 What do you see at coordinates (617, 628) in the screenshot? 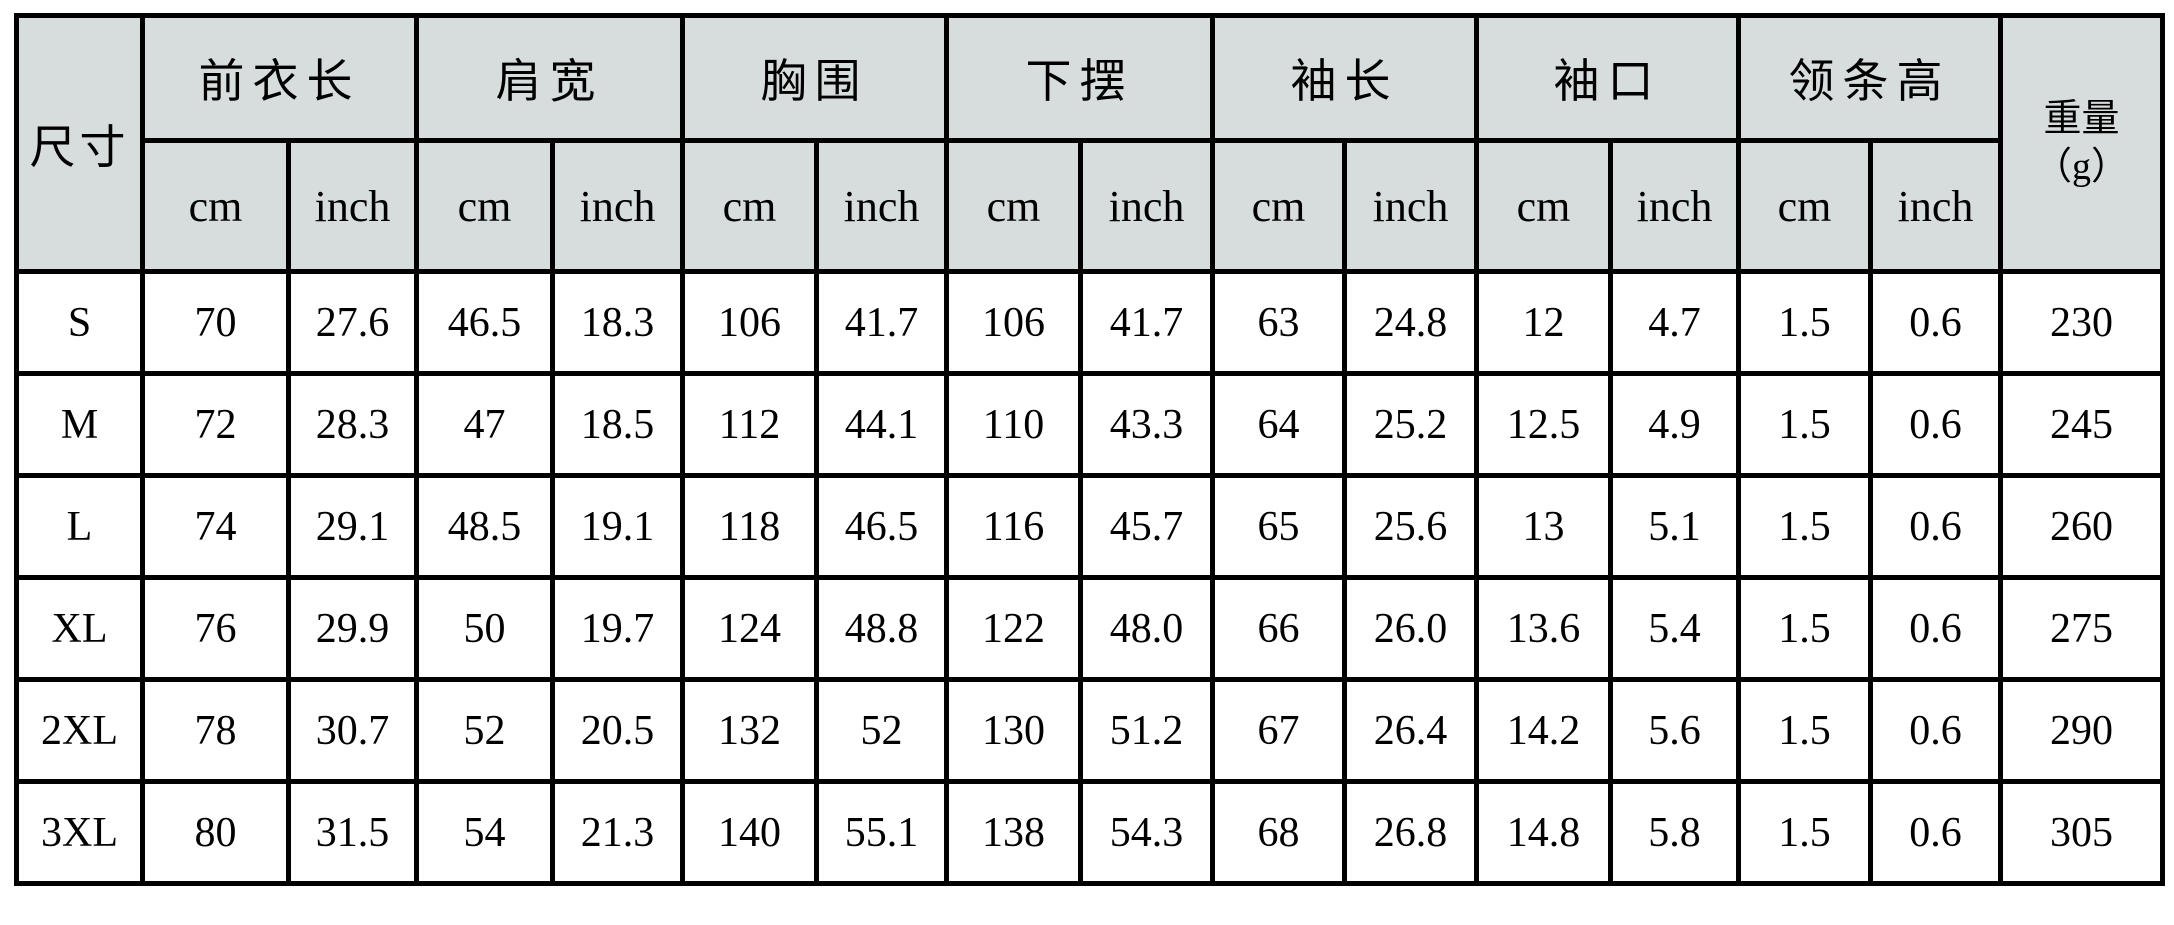
I see `value-cell: 19.7` at bounding box center [617, 628].